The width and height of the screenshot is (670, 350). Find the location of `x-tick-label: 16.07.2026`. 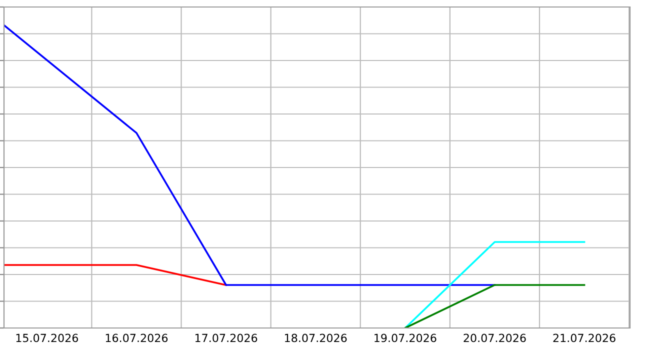

x-tick-label: 16.07.2026 is located at coordinates (137, 338).